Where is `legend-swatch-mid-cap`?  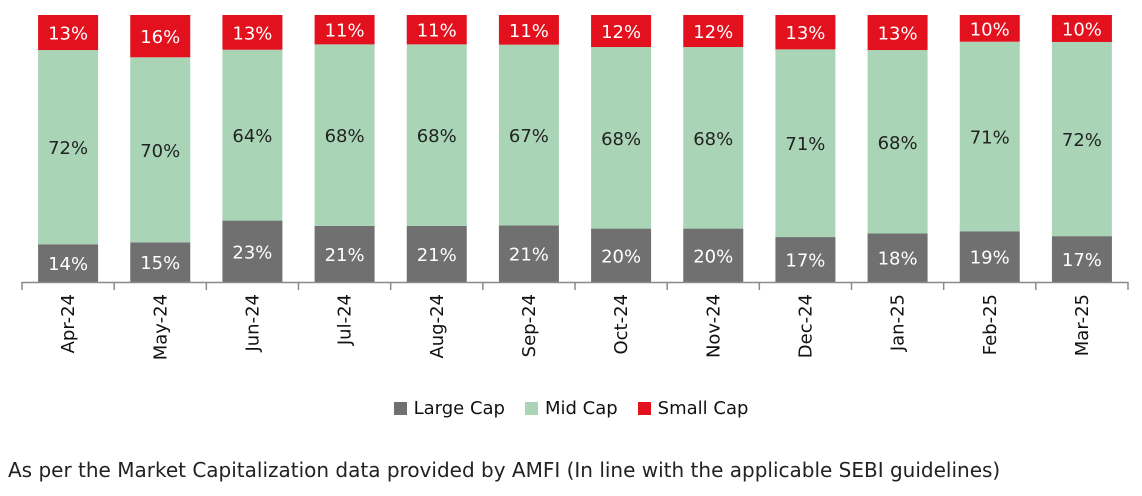
legend-swatch-mid-cap is located at coordinates (531, 408).